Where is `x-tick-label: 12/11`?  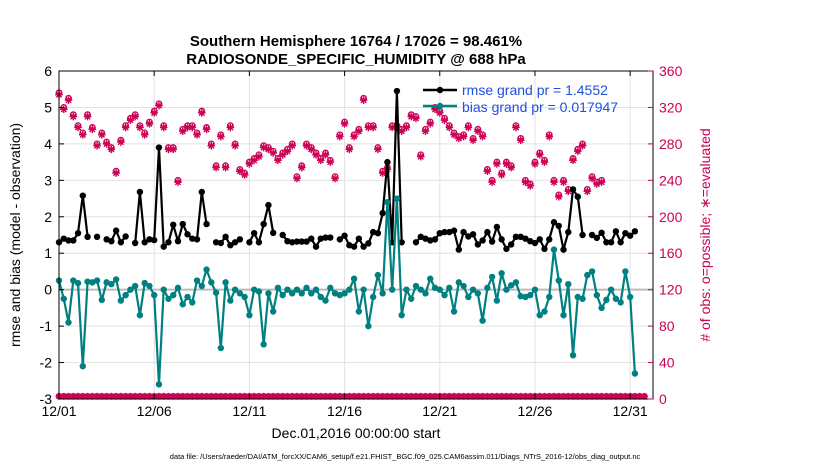 x-tick-label: 12/11 is located at coordinates (249, 411).